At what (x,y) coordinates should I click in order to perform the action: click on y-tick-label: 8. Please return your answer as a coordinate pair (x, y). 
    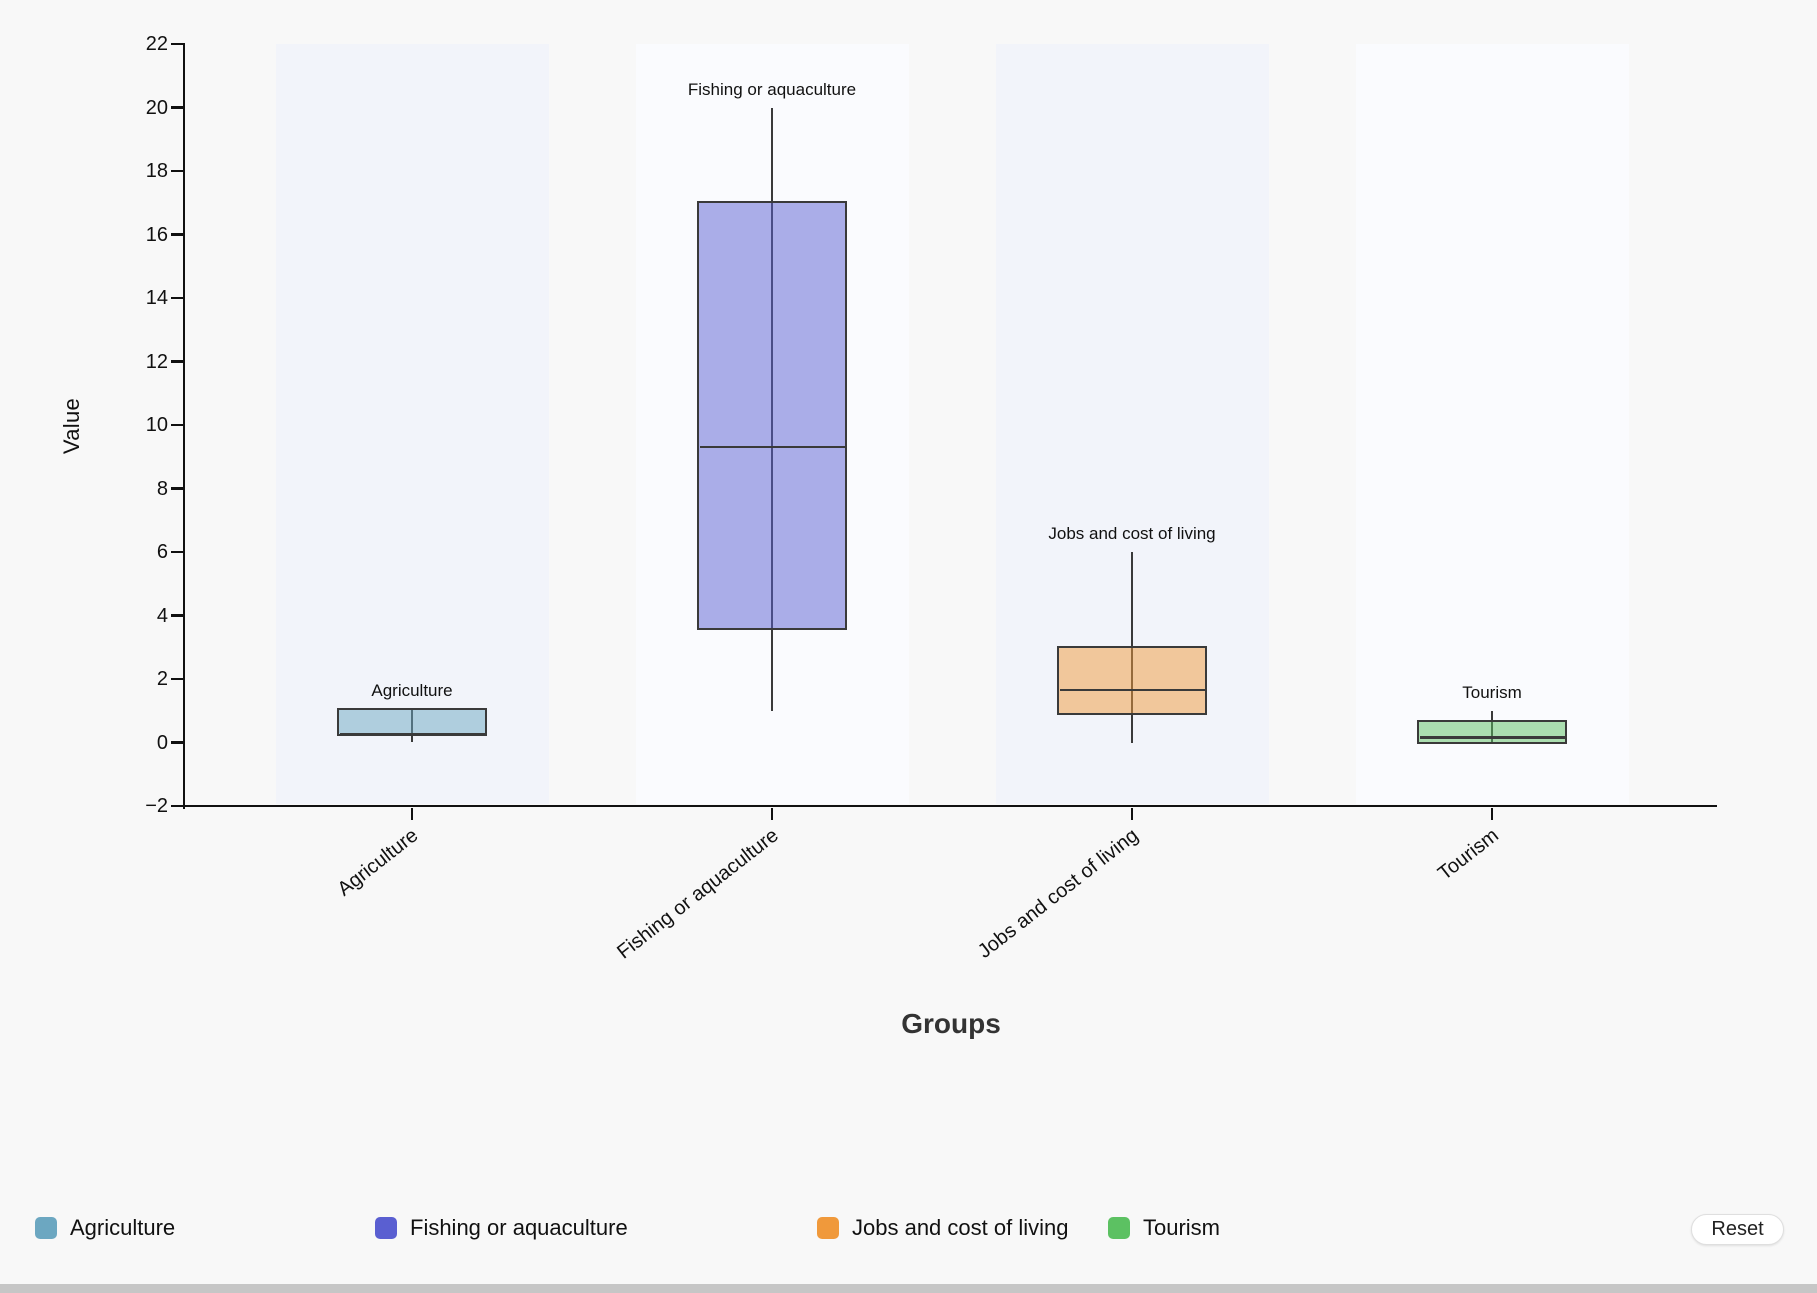
    Looking at the image, I should click on (162, 488).